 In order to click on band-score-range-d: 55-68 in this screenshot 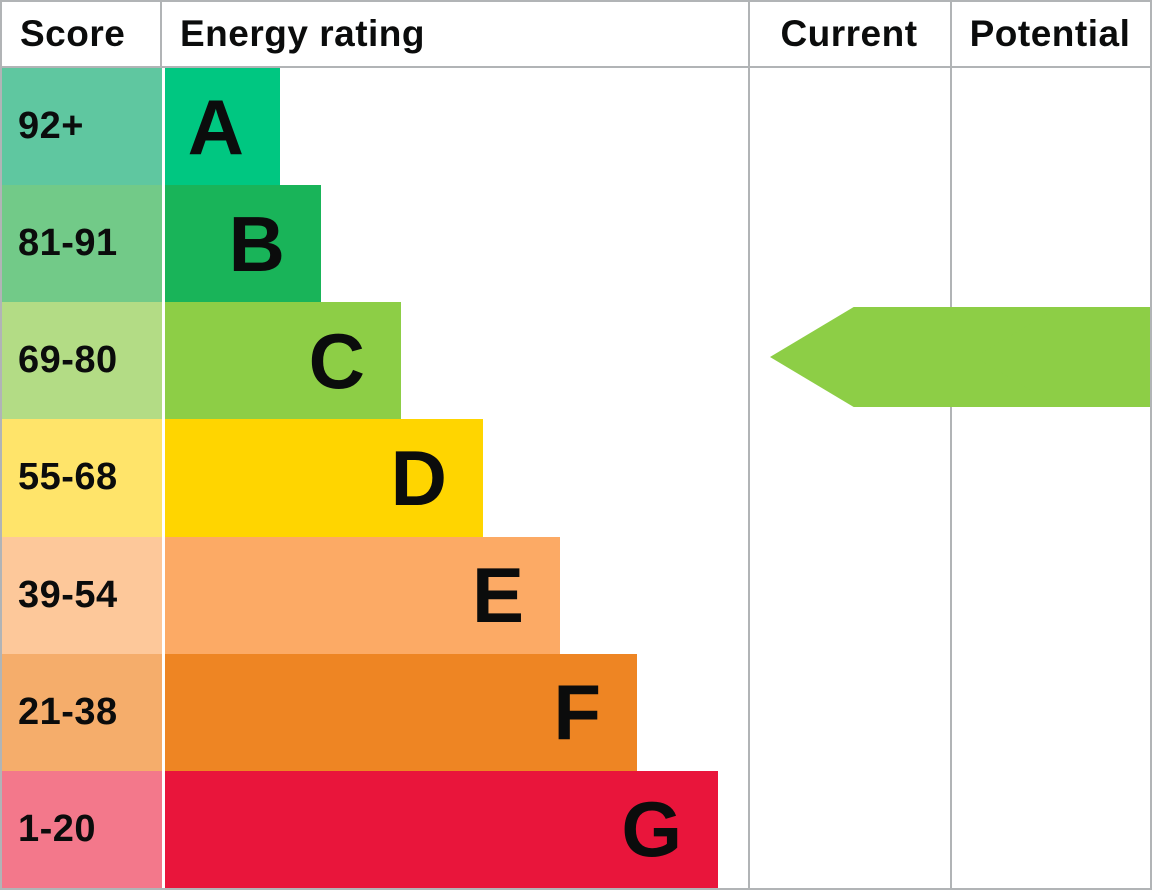, I will do `click(82, 478)`.